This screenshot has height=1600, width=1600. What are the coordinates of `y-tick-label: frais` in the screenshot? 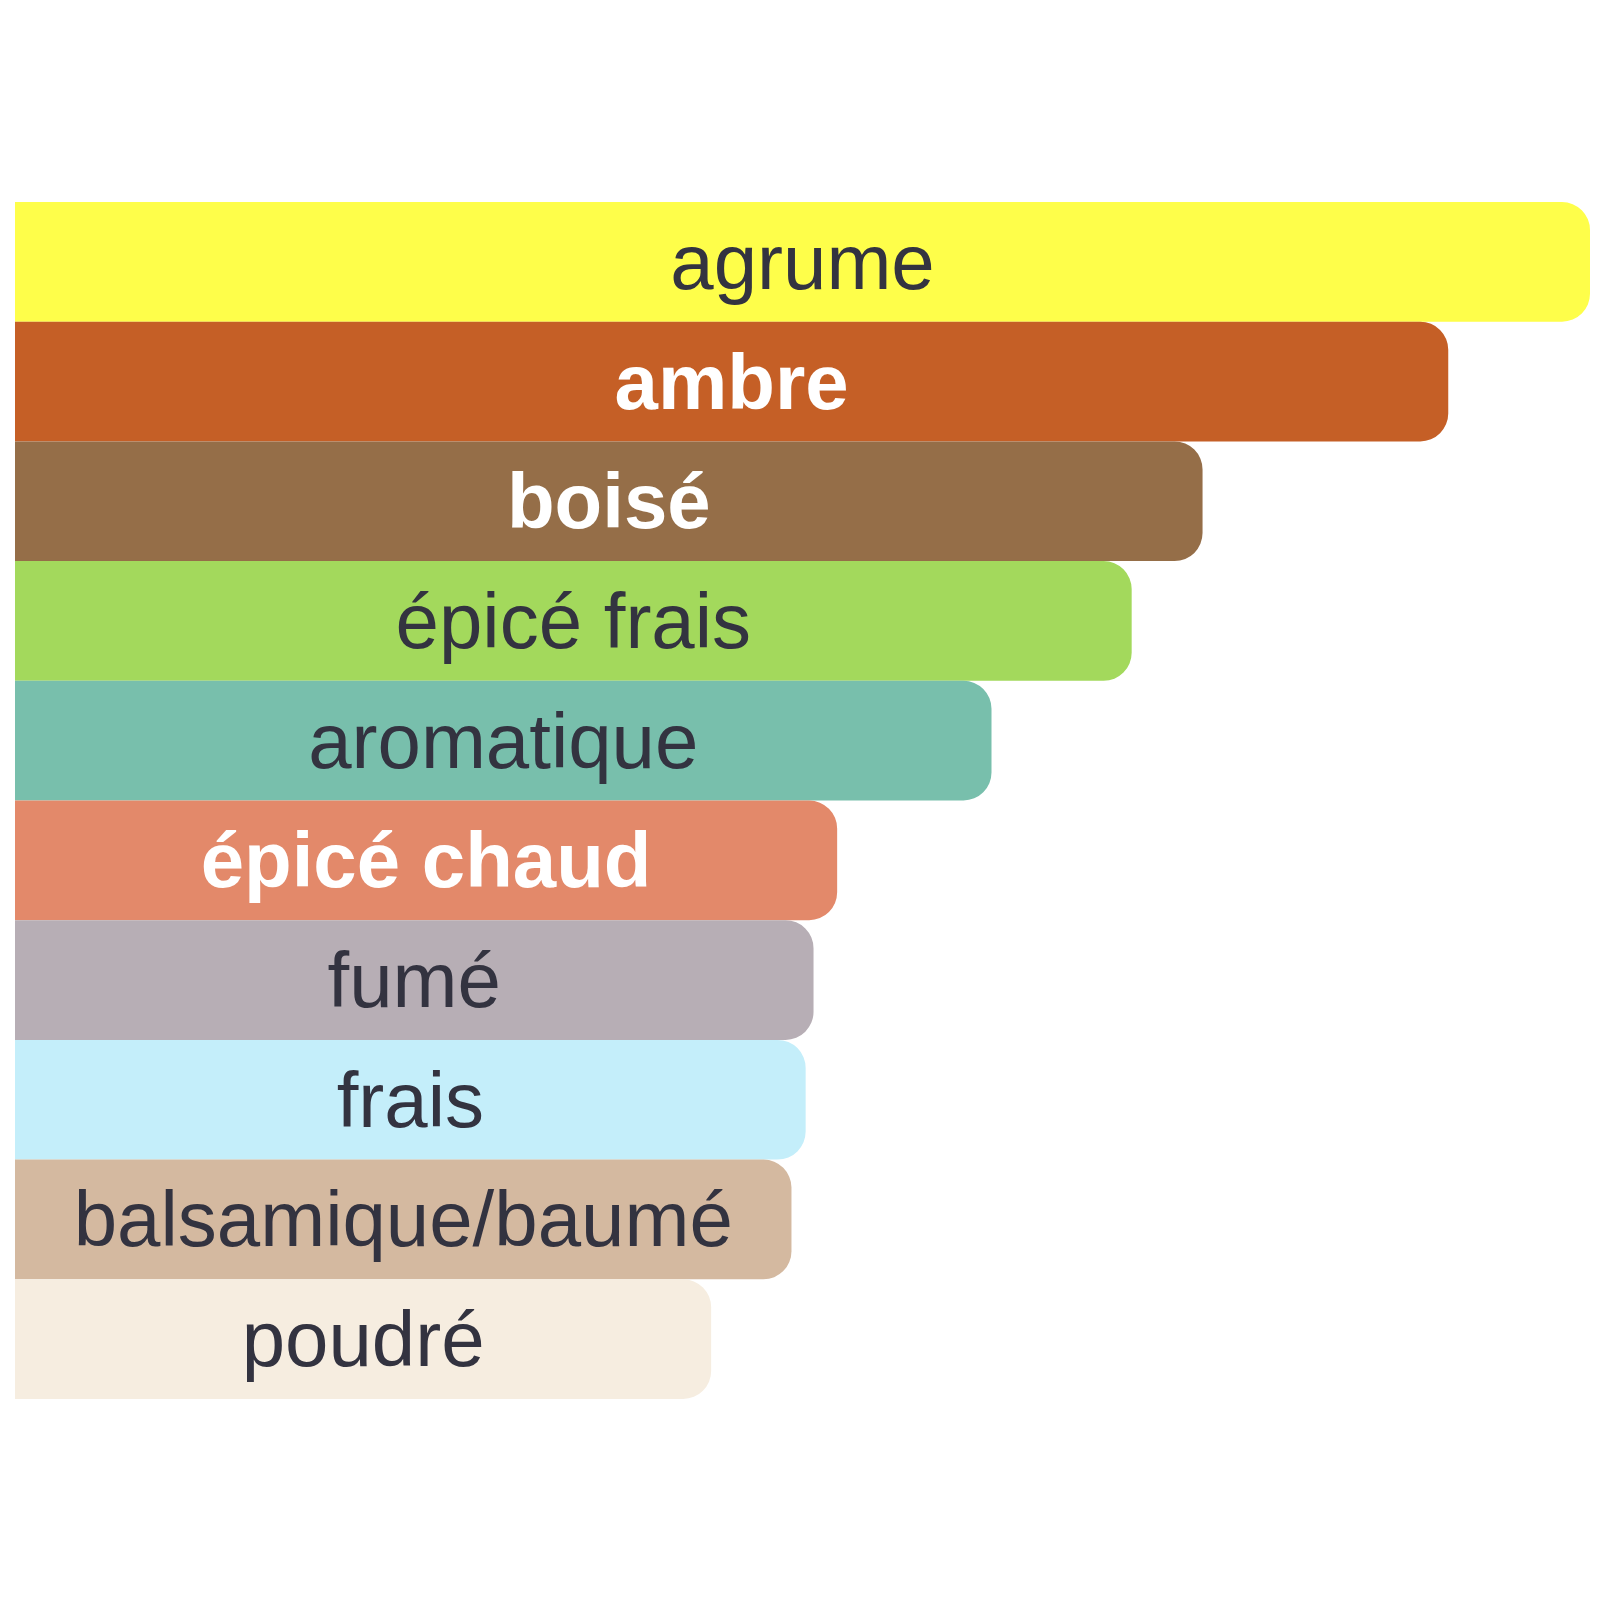 It's located at (410, 1099).